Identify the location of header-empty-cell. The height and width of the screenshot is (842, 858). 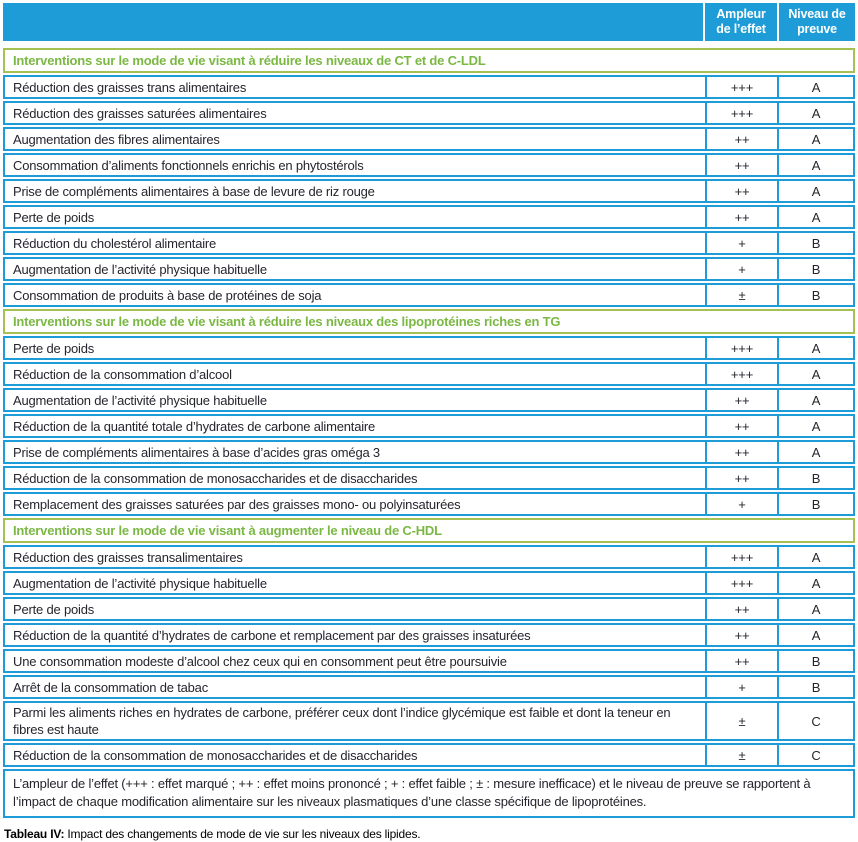
(353, 22).